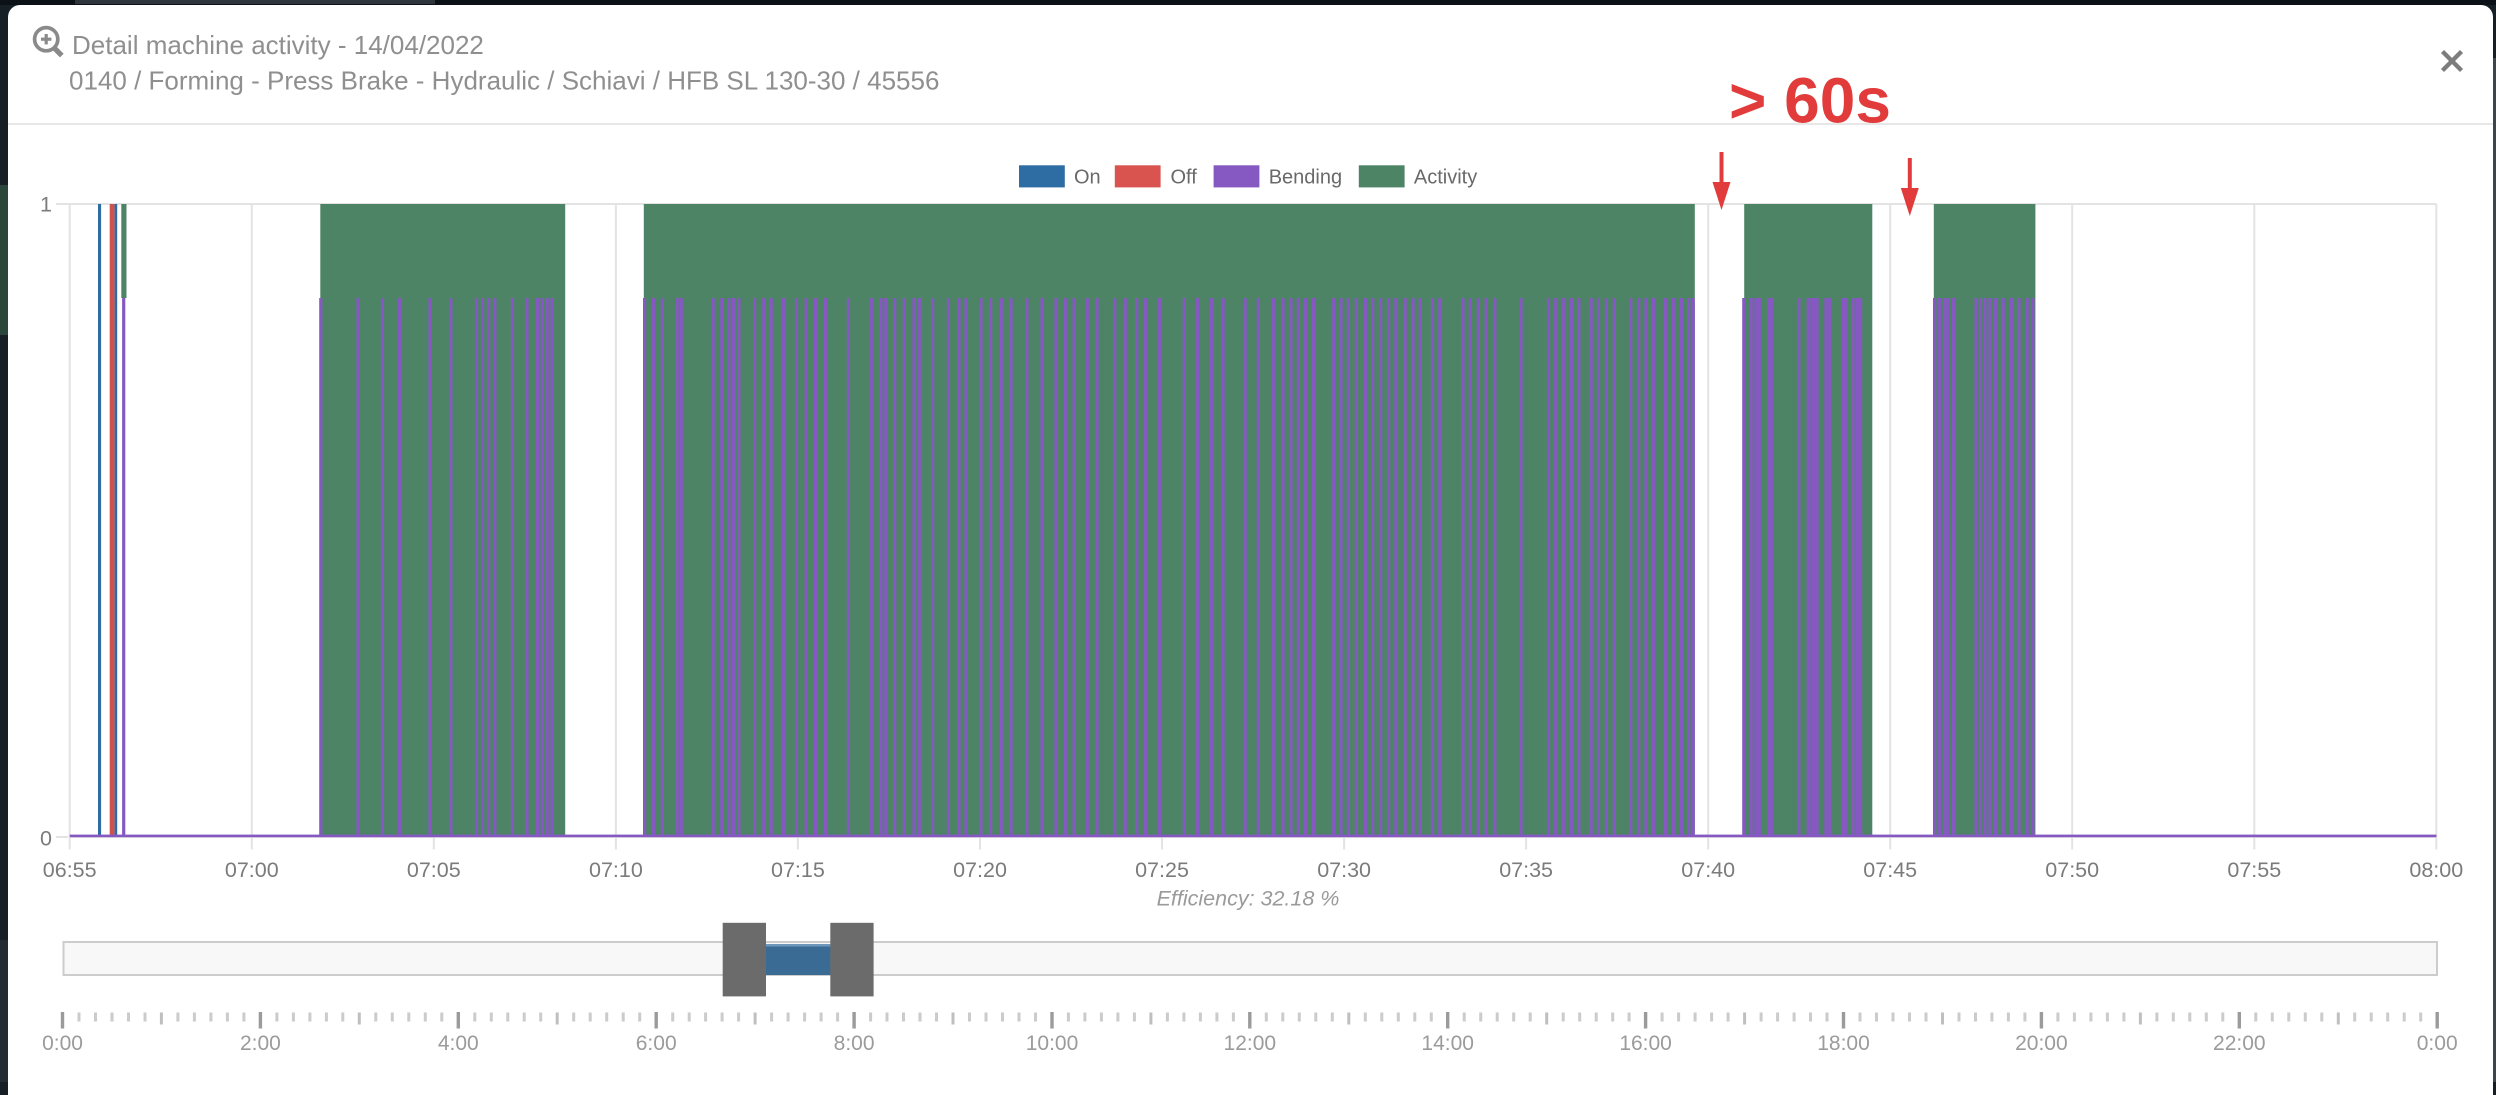  What do you see at coordinates (458, 1043) in the screenshot?
I see `svg-text: 4:00` at bounding box center [458, 1043].